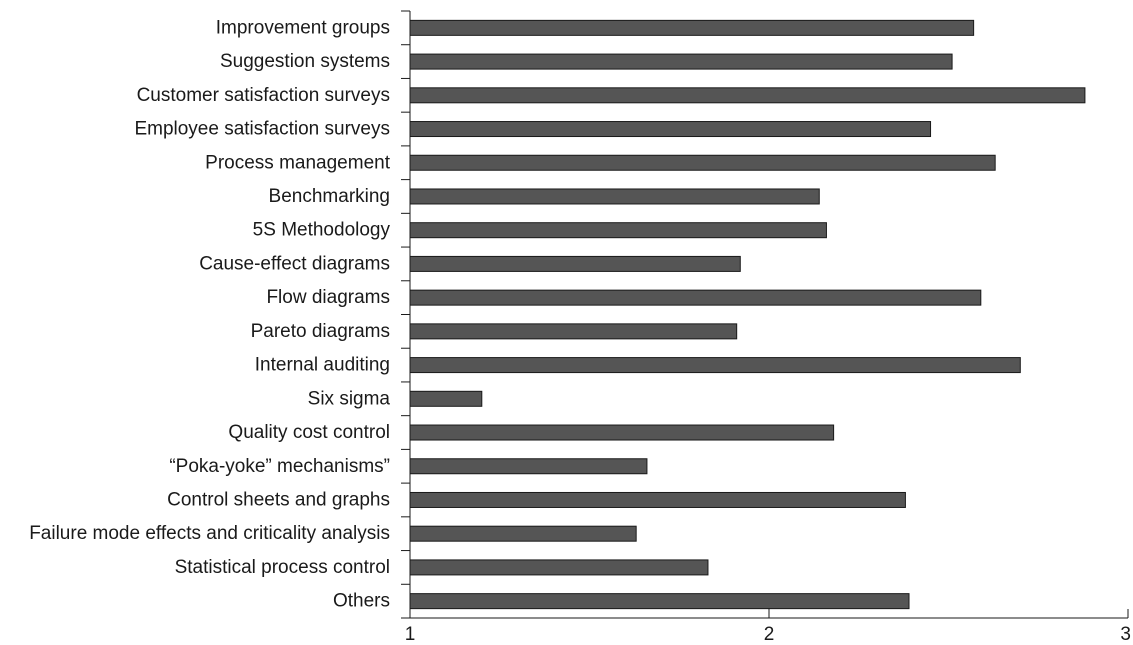 This screenshot has height=645, width=1133. Describe the element at coordinates (279, 466) in the screenshot. I see `category-label: “Poka-yoke” mechanisms”` at that location.